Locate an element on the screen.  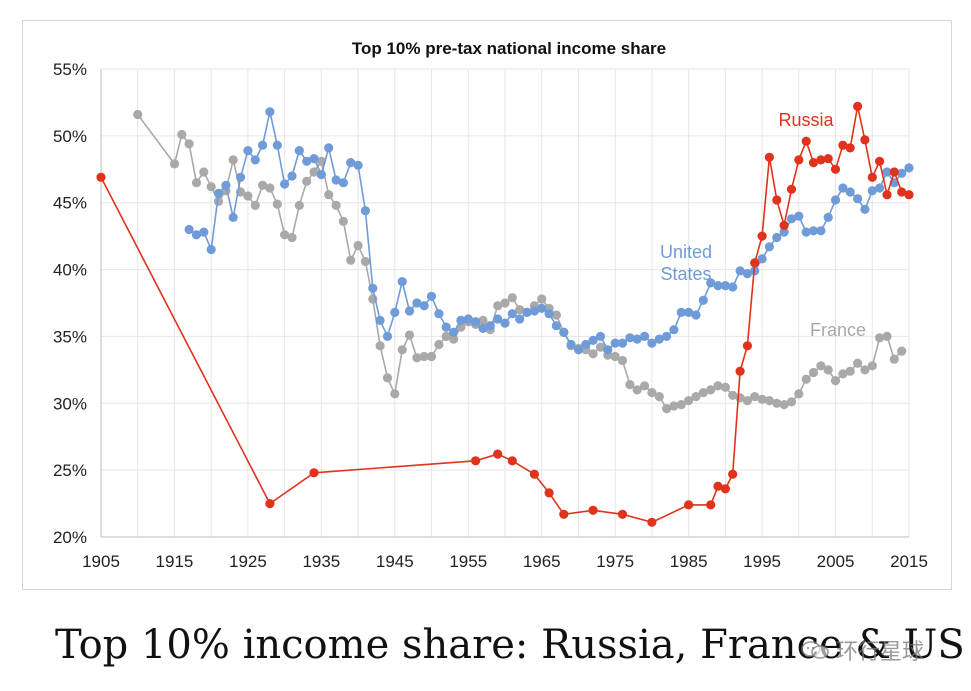
series-label-russia: Russia is located at coordinates (806, 120).